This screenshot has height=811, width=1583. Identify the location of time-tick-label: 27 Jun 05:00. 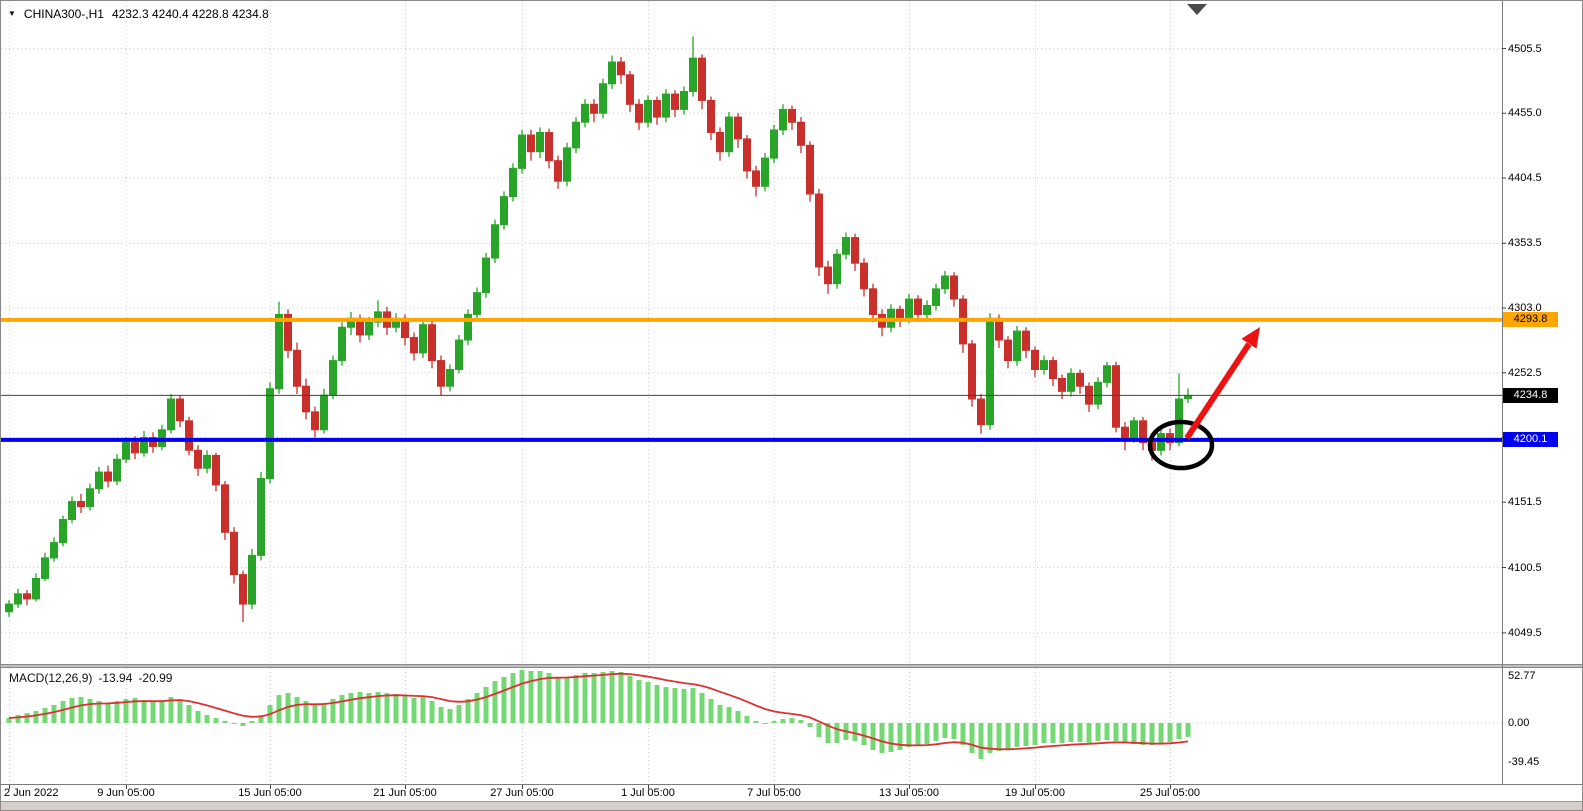
(522, 793).